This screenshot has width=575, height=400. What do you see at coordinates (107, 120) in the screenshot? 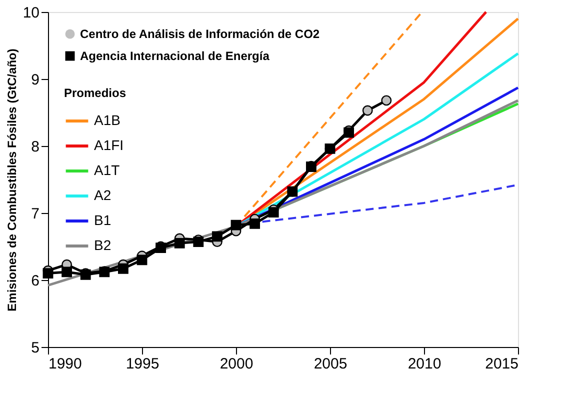
I see `legend-label: A1B` at bounding box center [107, 120].